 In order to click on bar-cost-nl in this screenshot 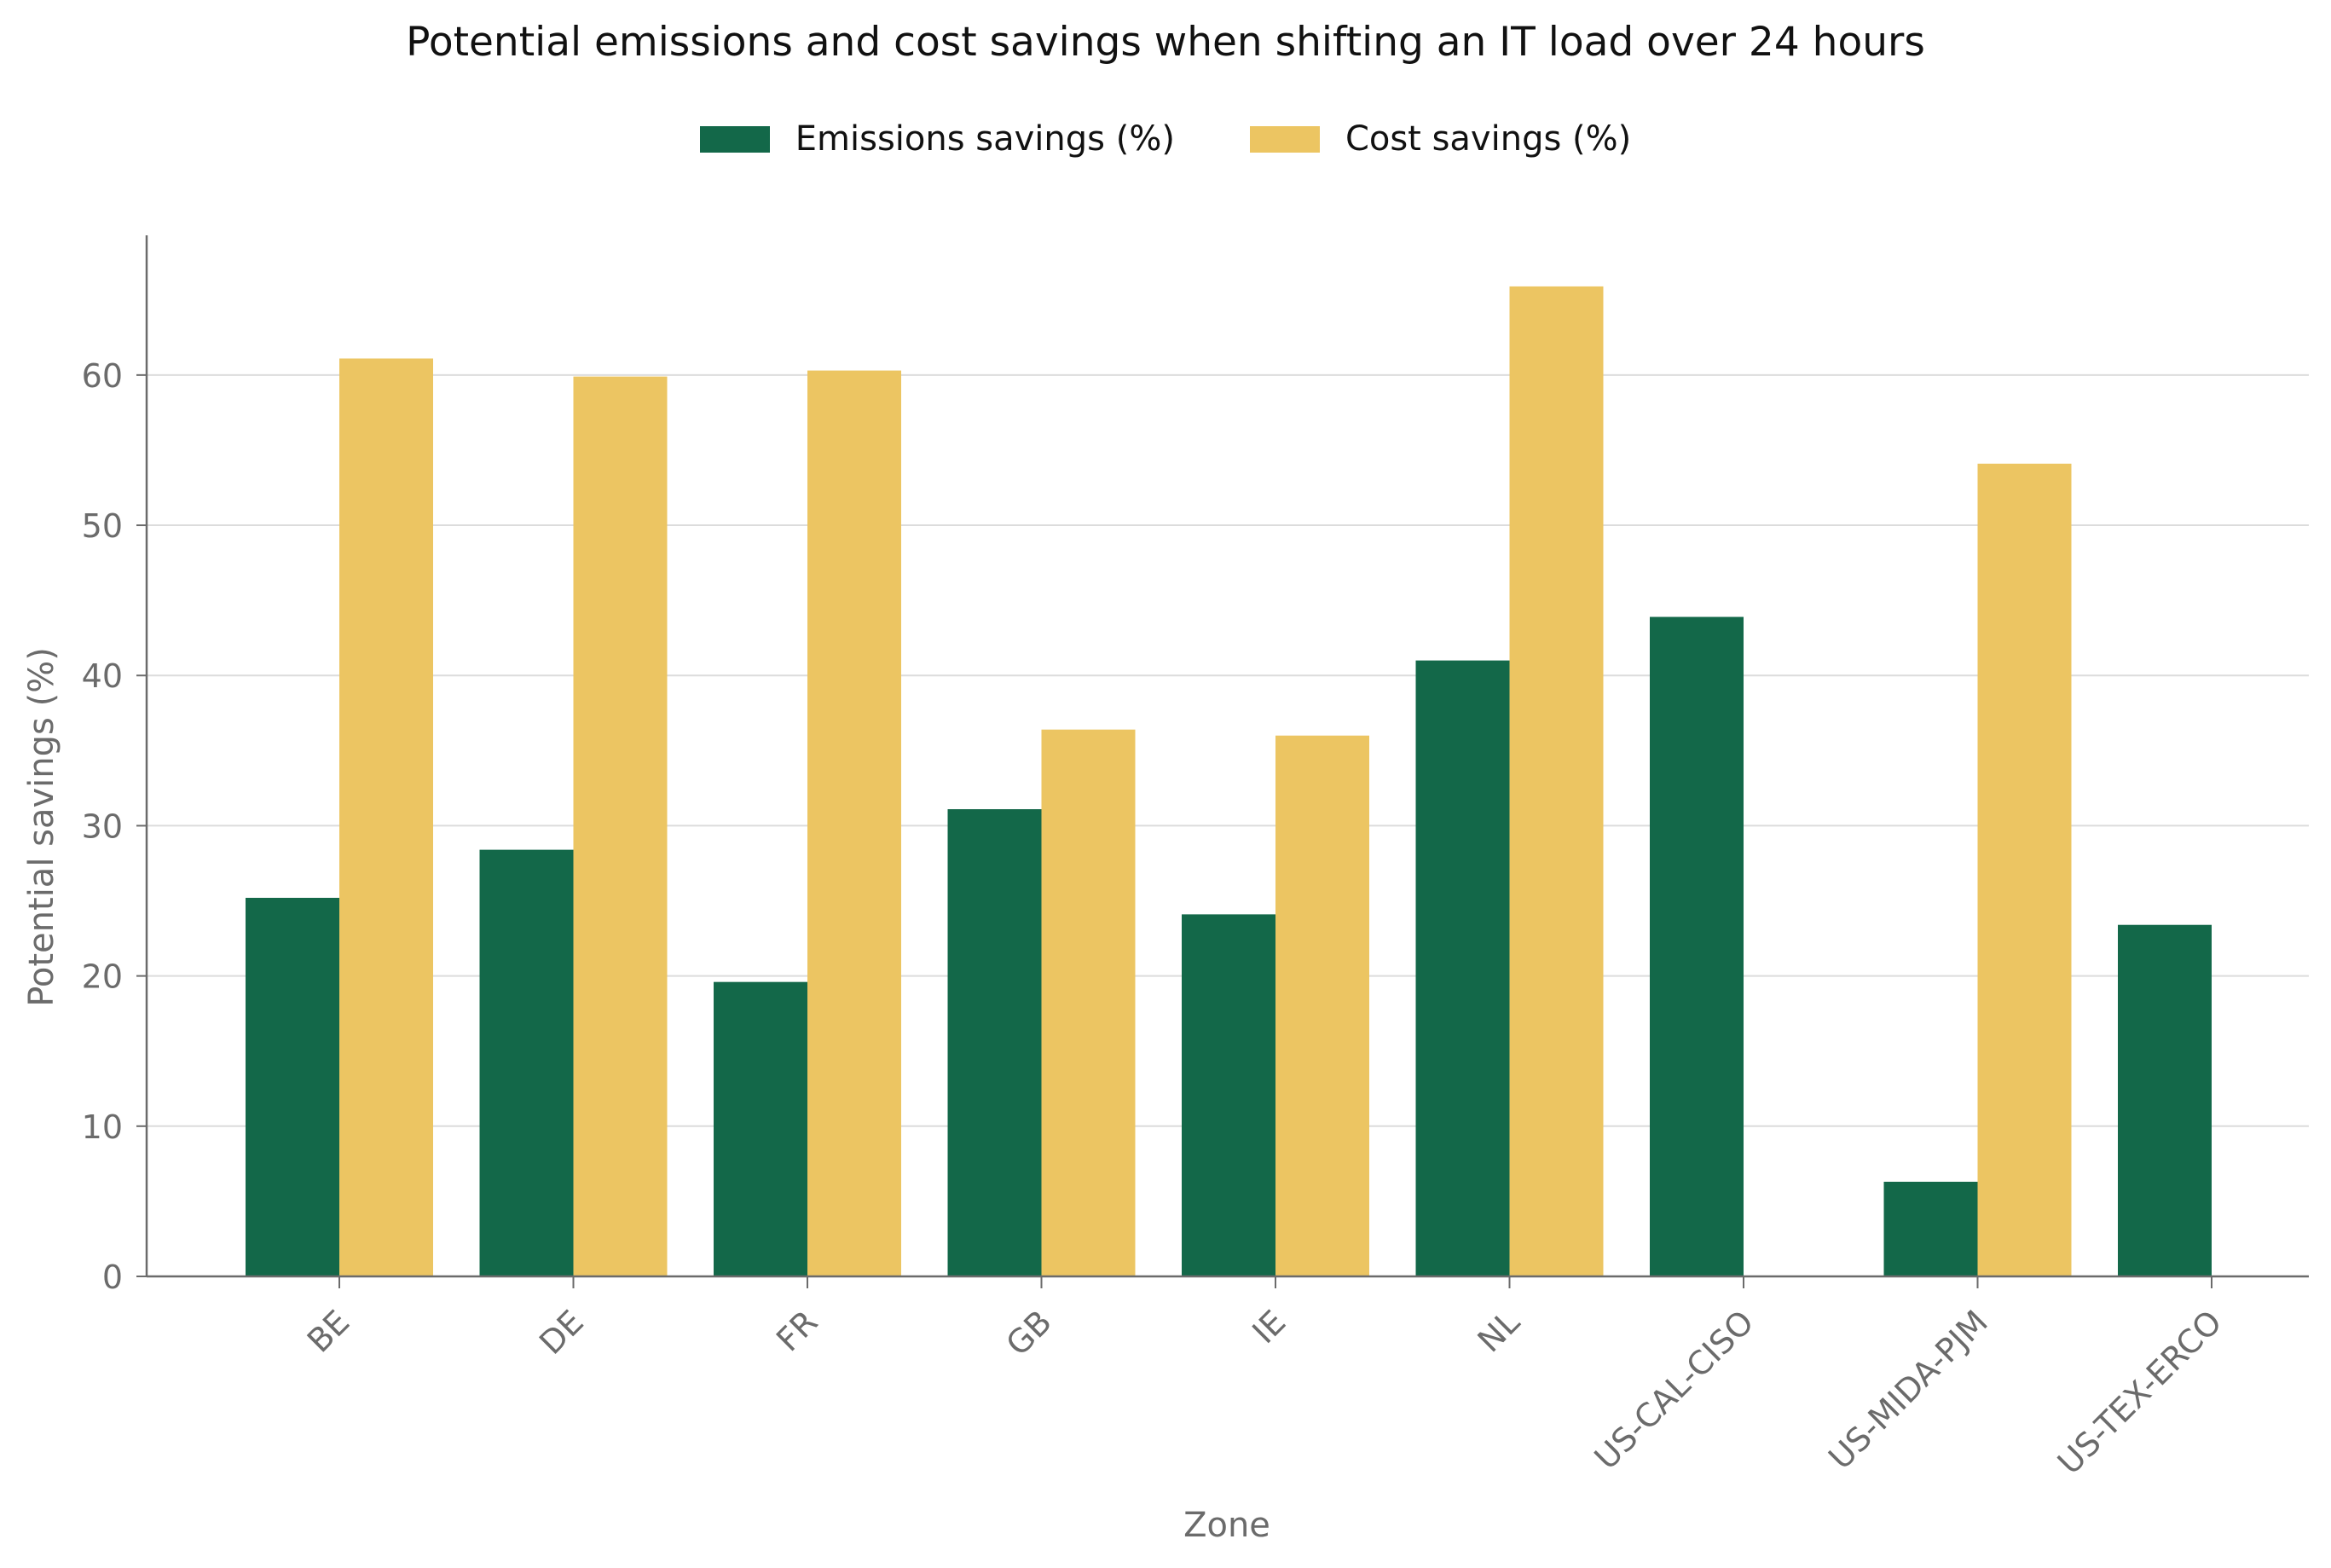, I will do `click(1556, 781)`.